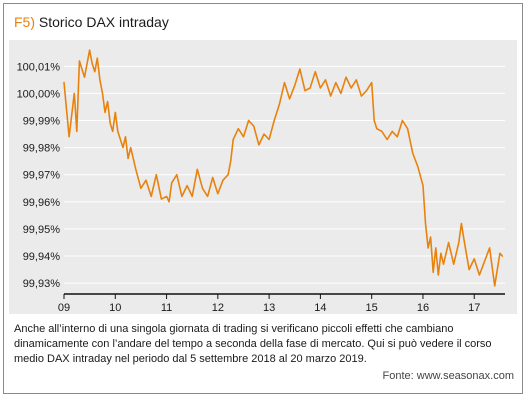 The height and width of the screenshot is (402, 529). What do you see at coordinates (474, 308) in the screenshot?
I see `x-tick-label: 17` at bounding box center [474, 308].